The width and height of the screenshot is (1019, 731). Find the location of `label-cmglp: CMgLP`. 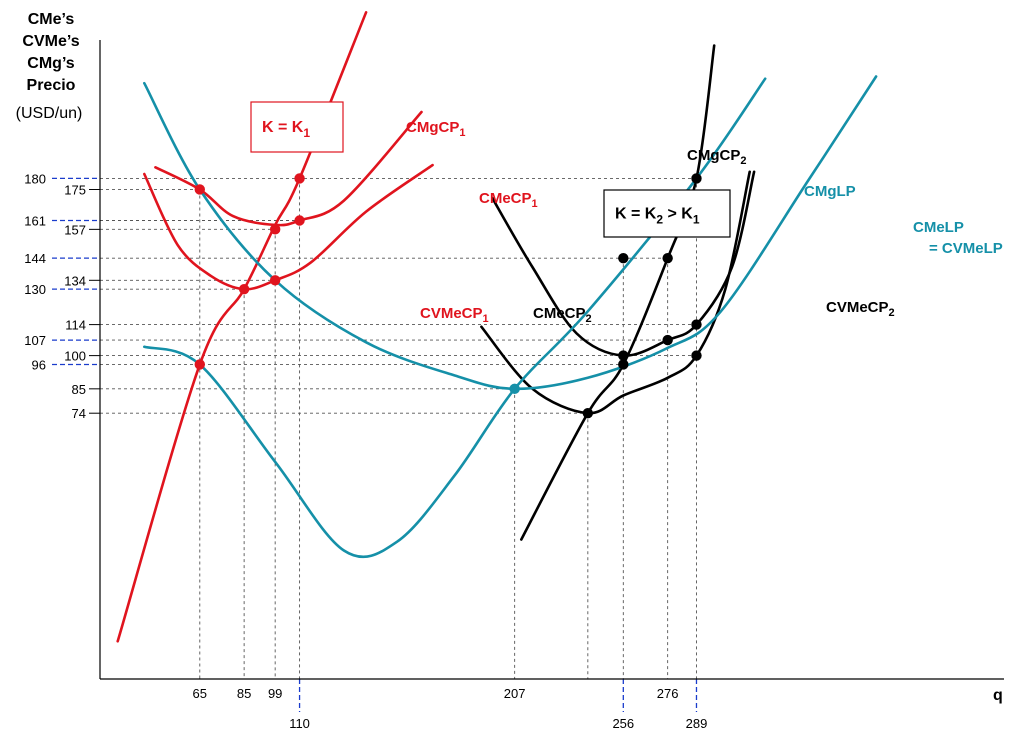

label-cmglp: CMgLP is located at coordinates (830, 191).